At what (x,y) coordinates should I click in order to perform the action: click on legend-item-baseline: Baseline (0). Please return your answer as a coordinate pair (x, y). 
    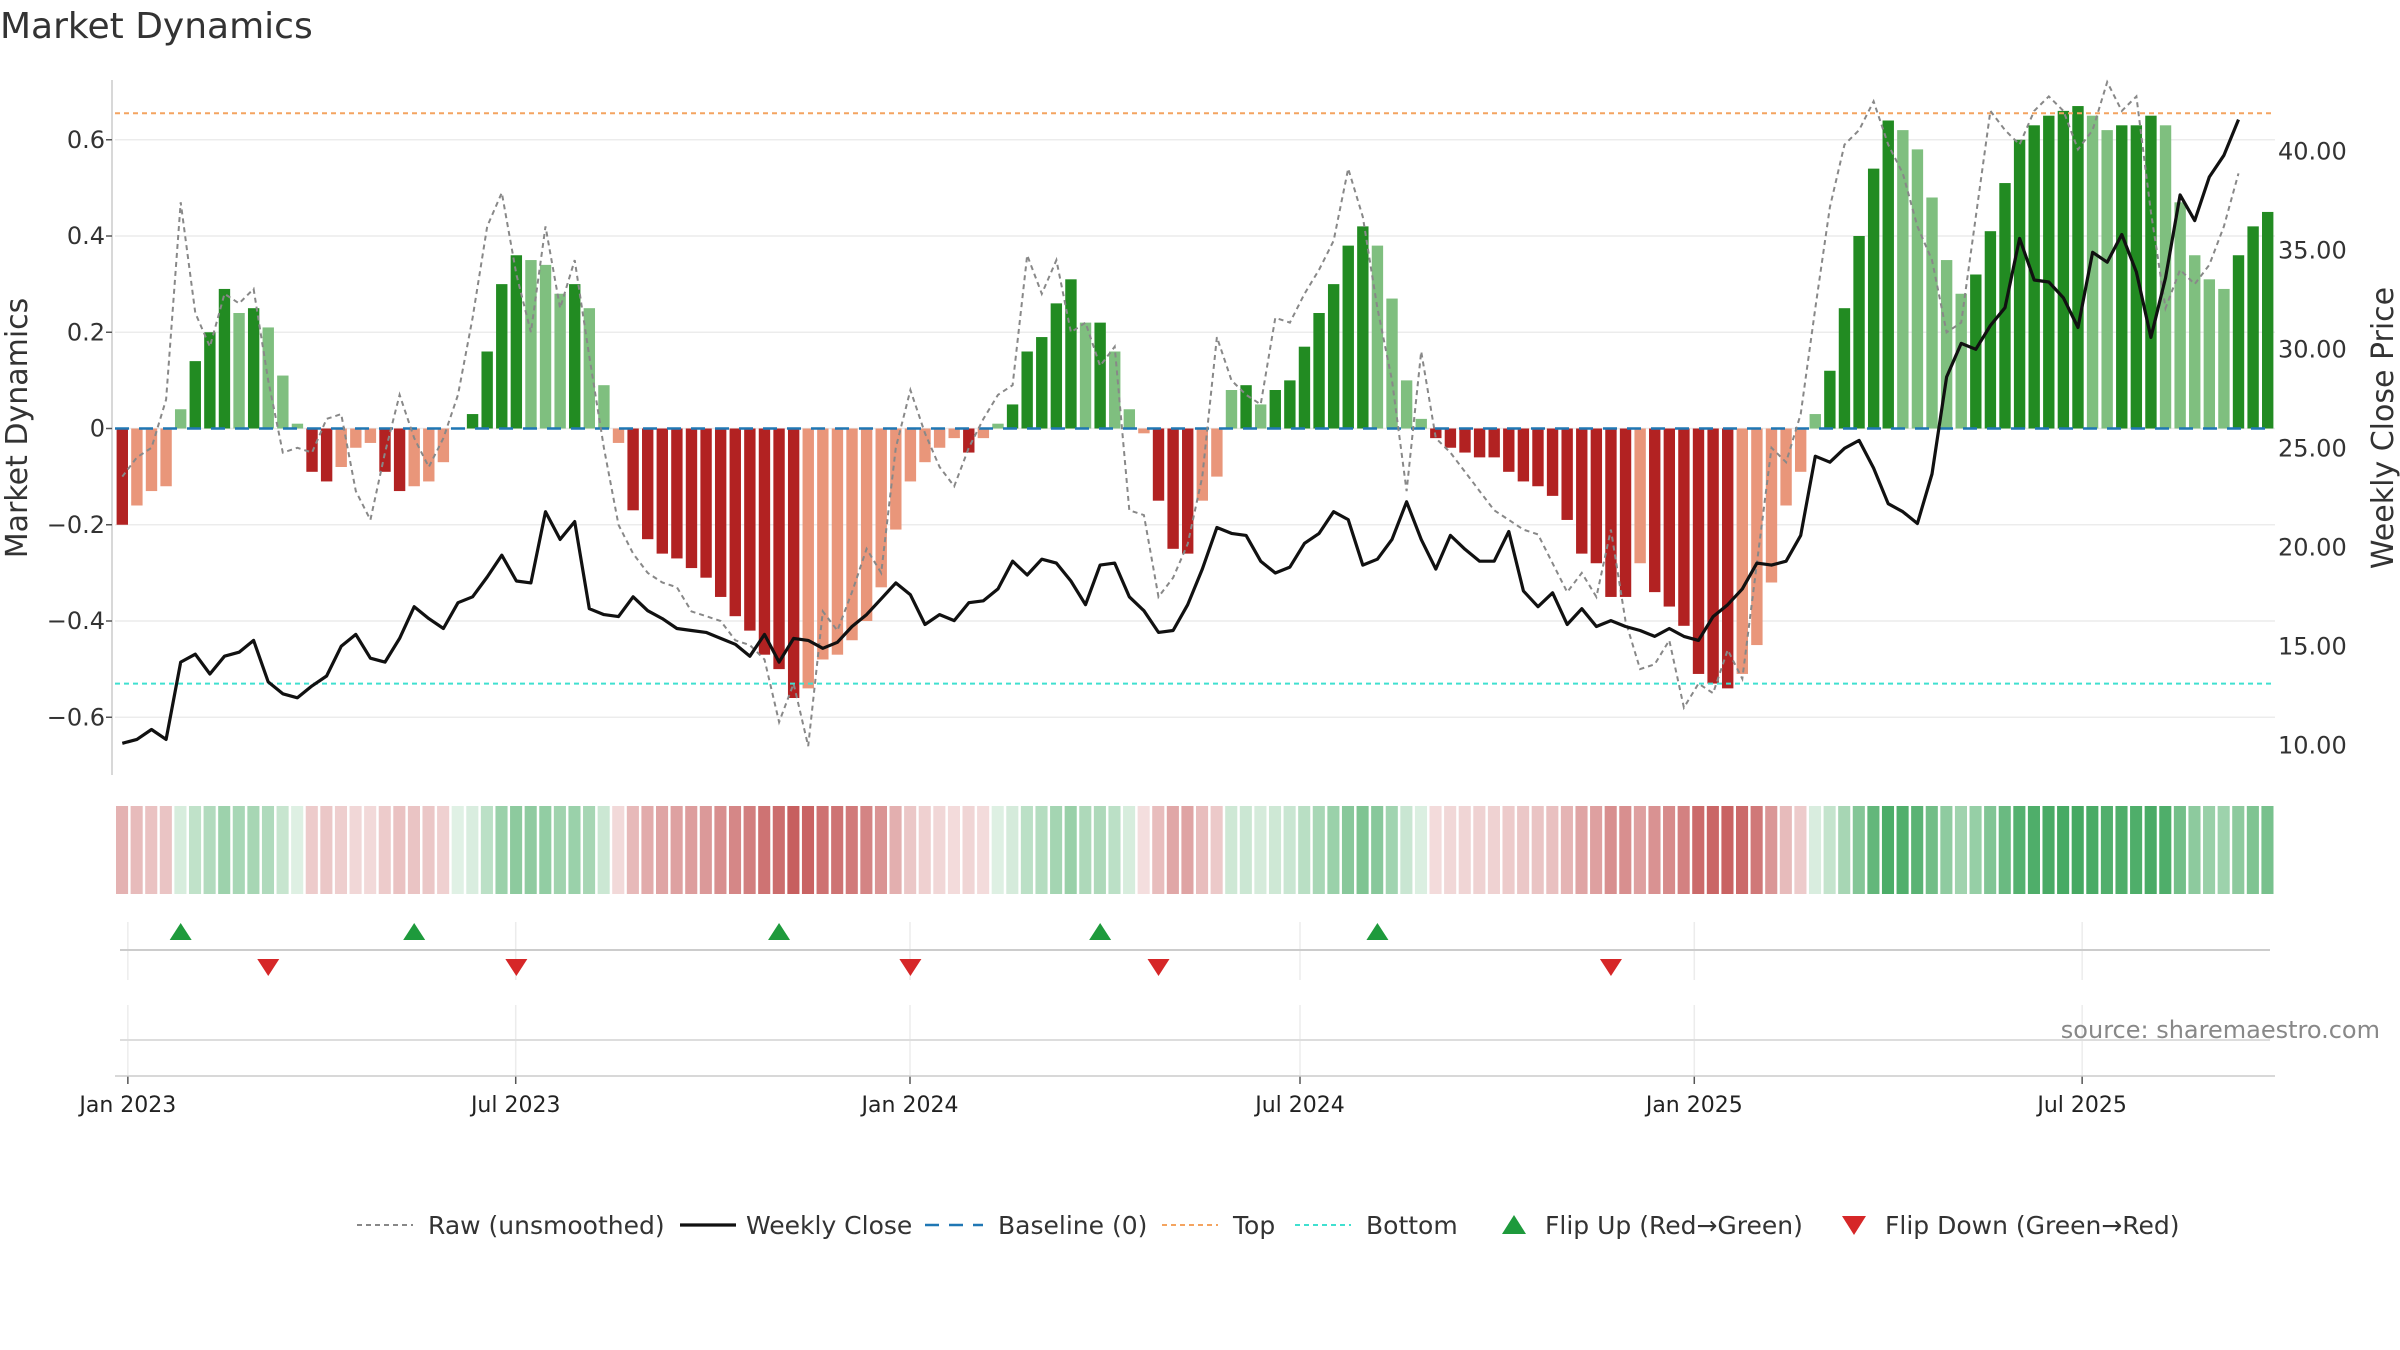
    Looking at the image, I should click on (1036, 1225).